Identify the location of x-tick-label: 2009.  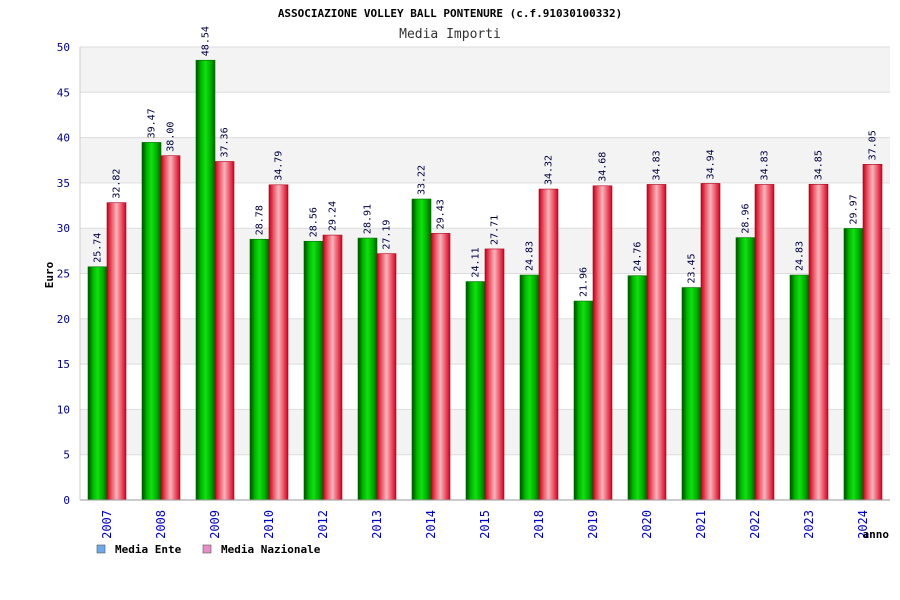
(215, 524).